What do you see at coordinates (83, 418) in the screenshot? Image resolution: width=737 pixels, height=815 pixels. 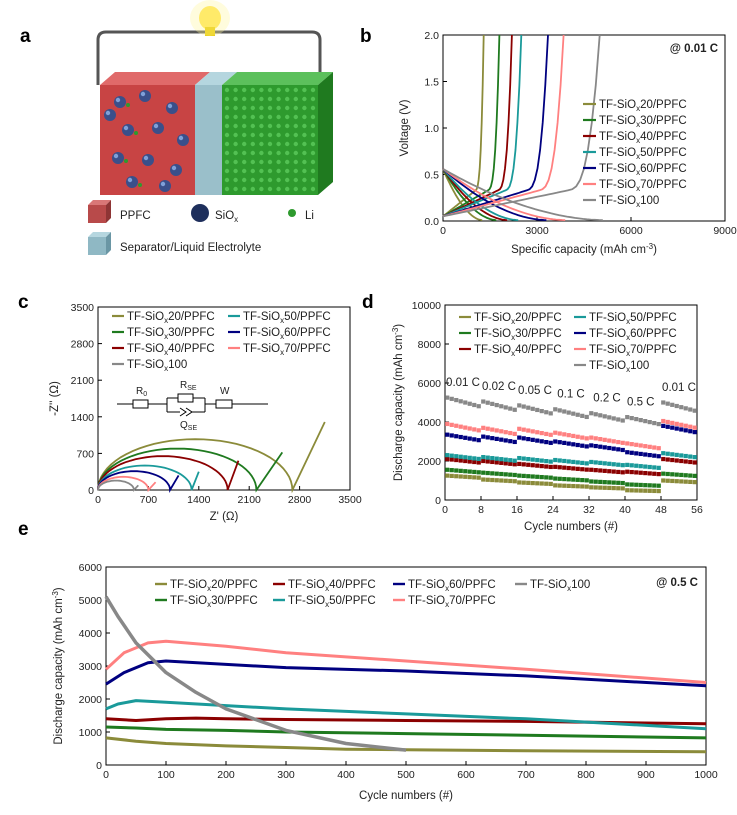 I see `y-tick-label: 1400` at bounding box center [83, 418].